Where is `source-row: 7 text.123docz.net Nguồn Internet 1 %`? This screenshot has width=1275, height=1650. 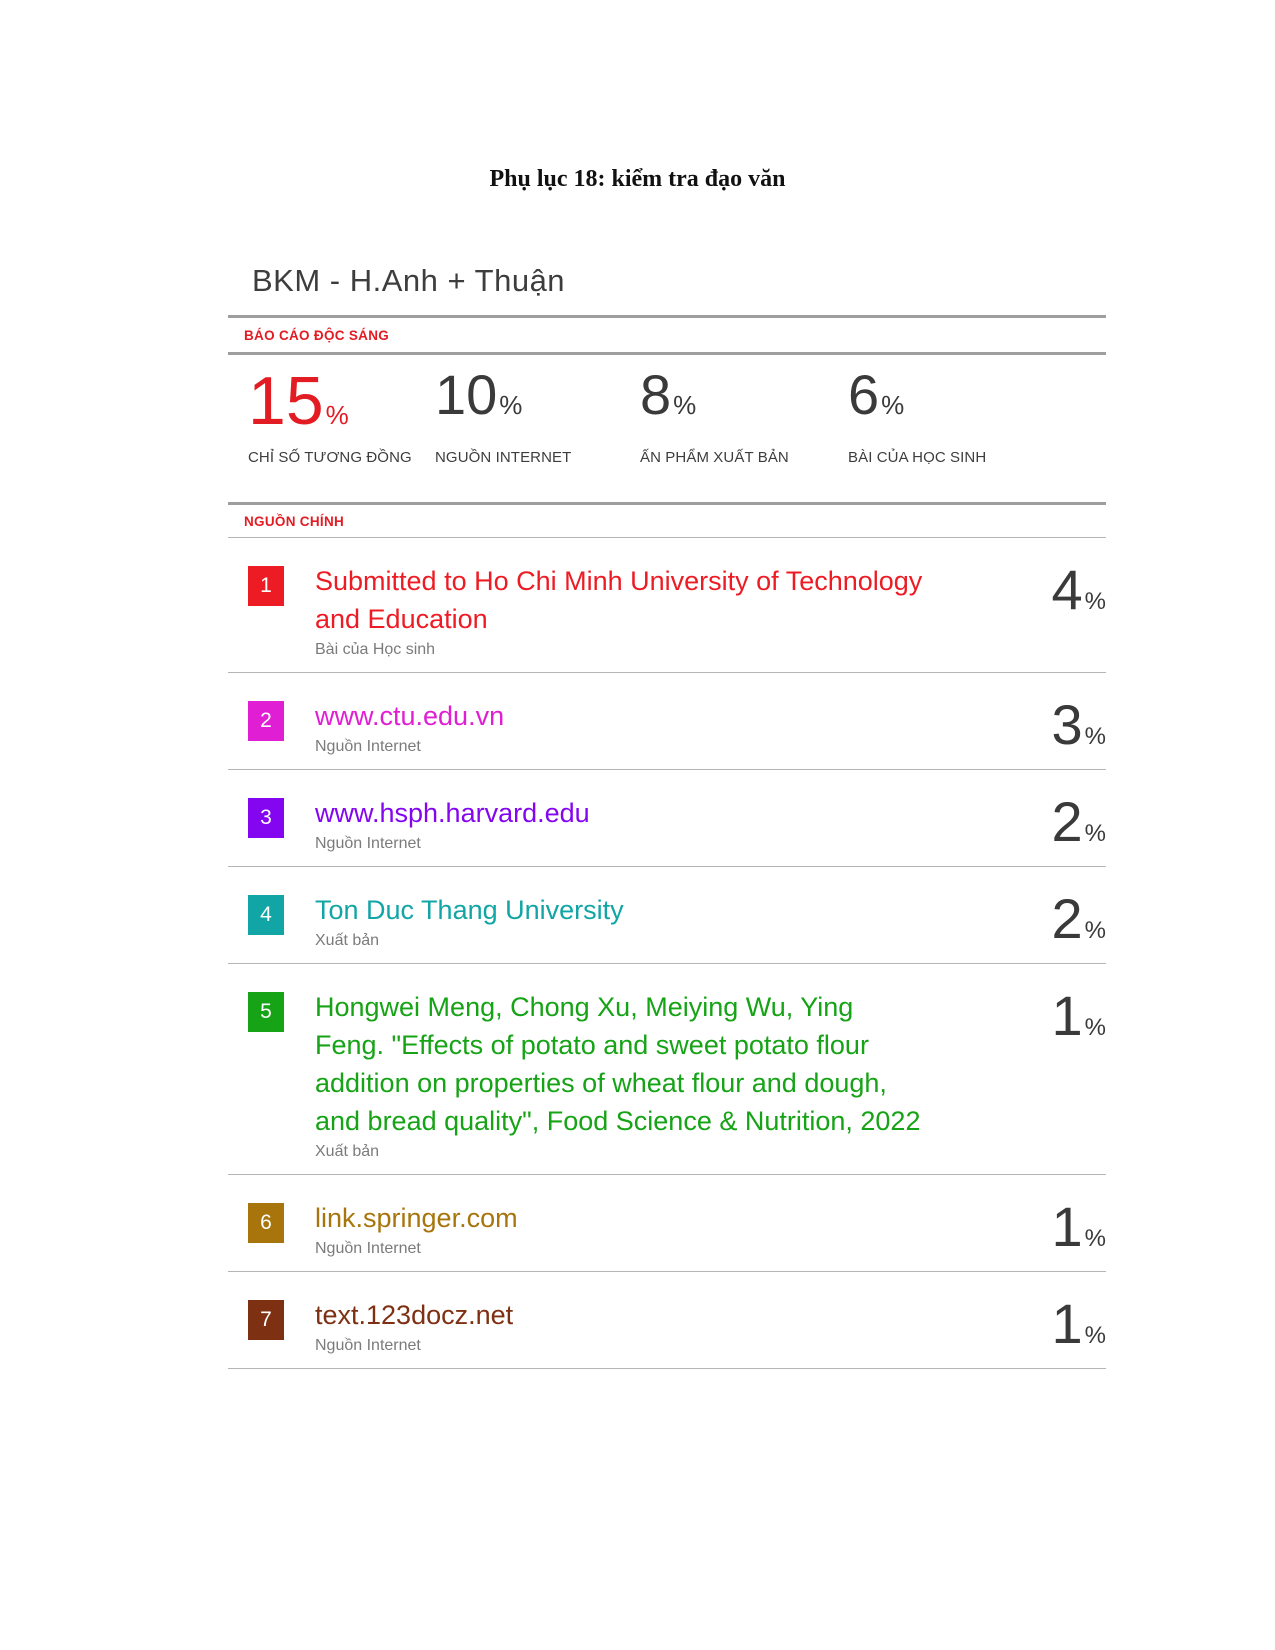
source-row: 7 text.123docz.net Nguồn Internet 1 % is located at coordinates (667, 1320).